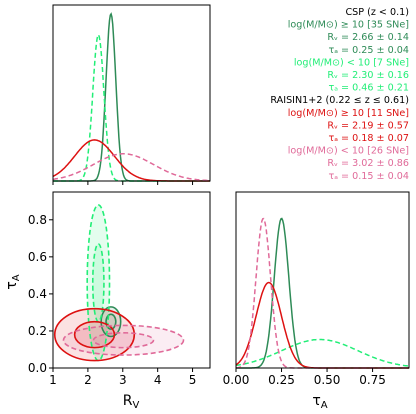  Describe the element at coordinates (319, 402) in the screenshot. I see `x-axis-label-tau: τA` at that location.